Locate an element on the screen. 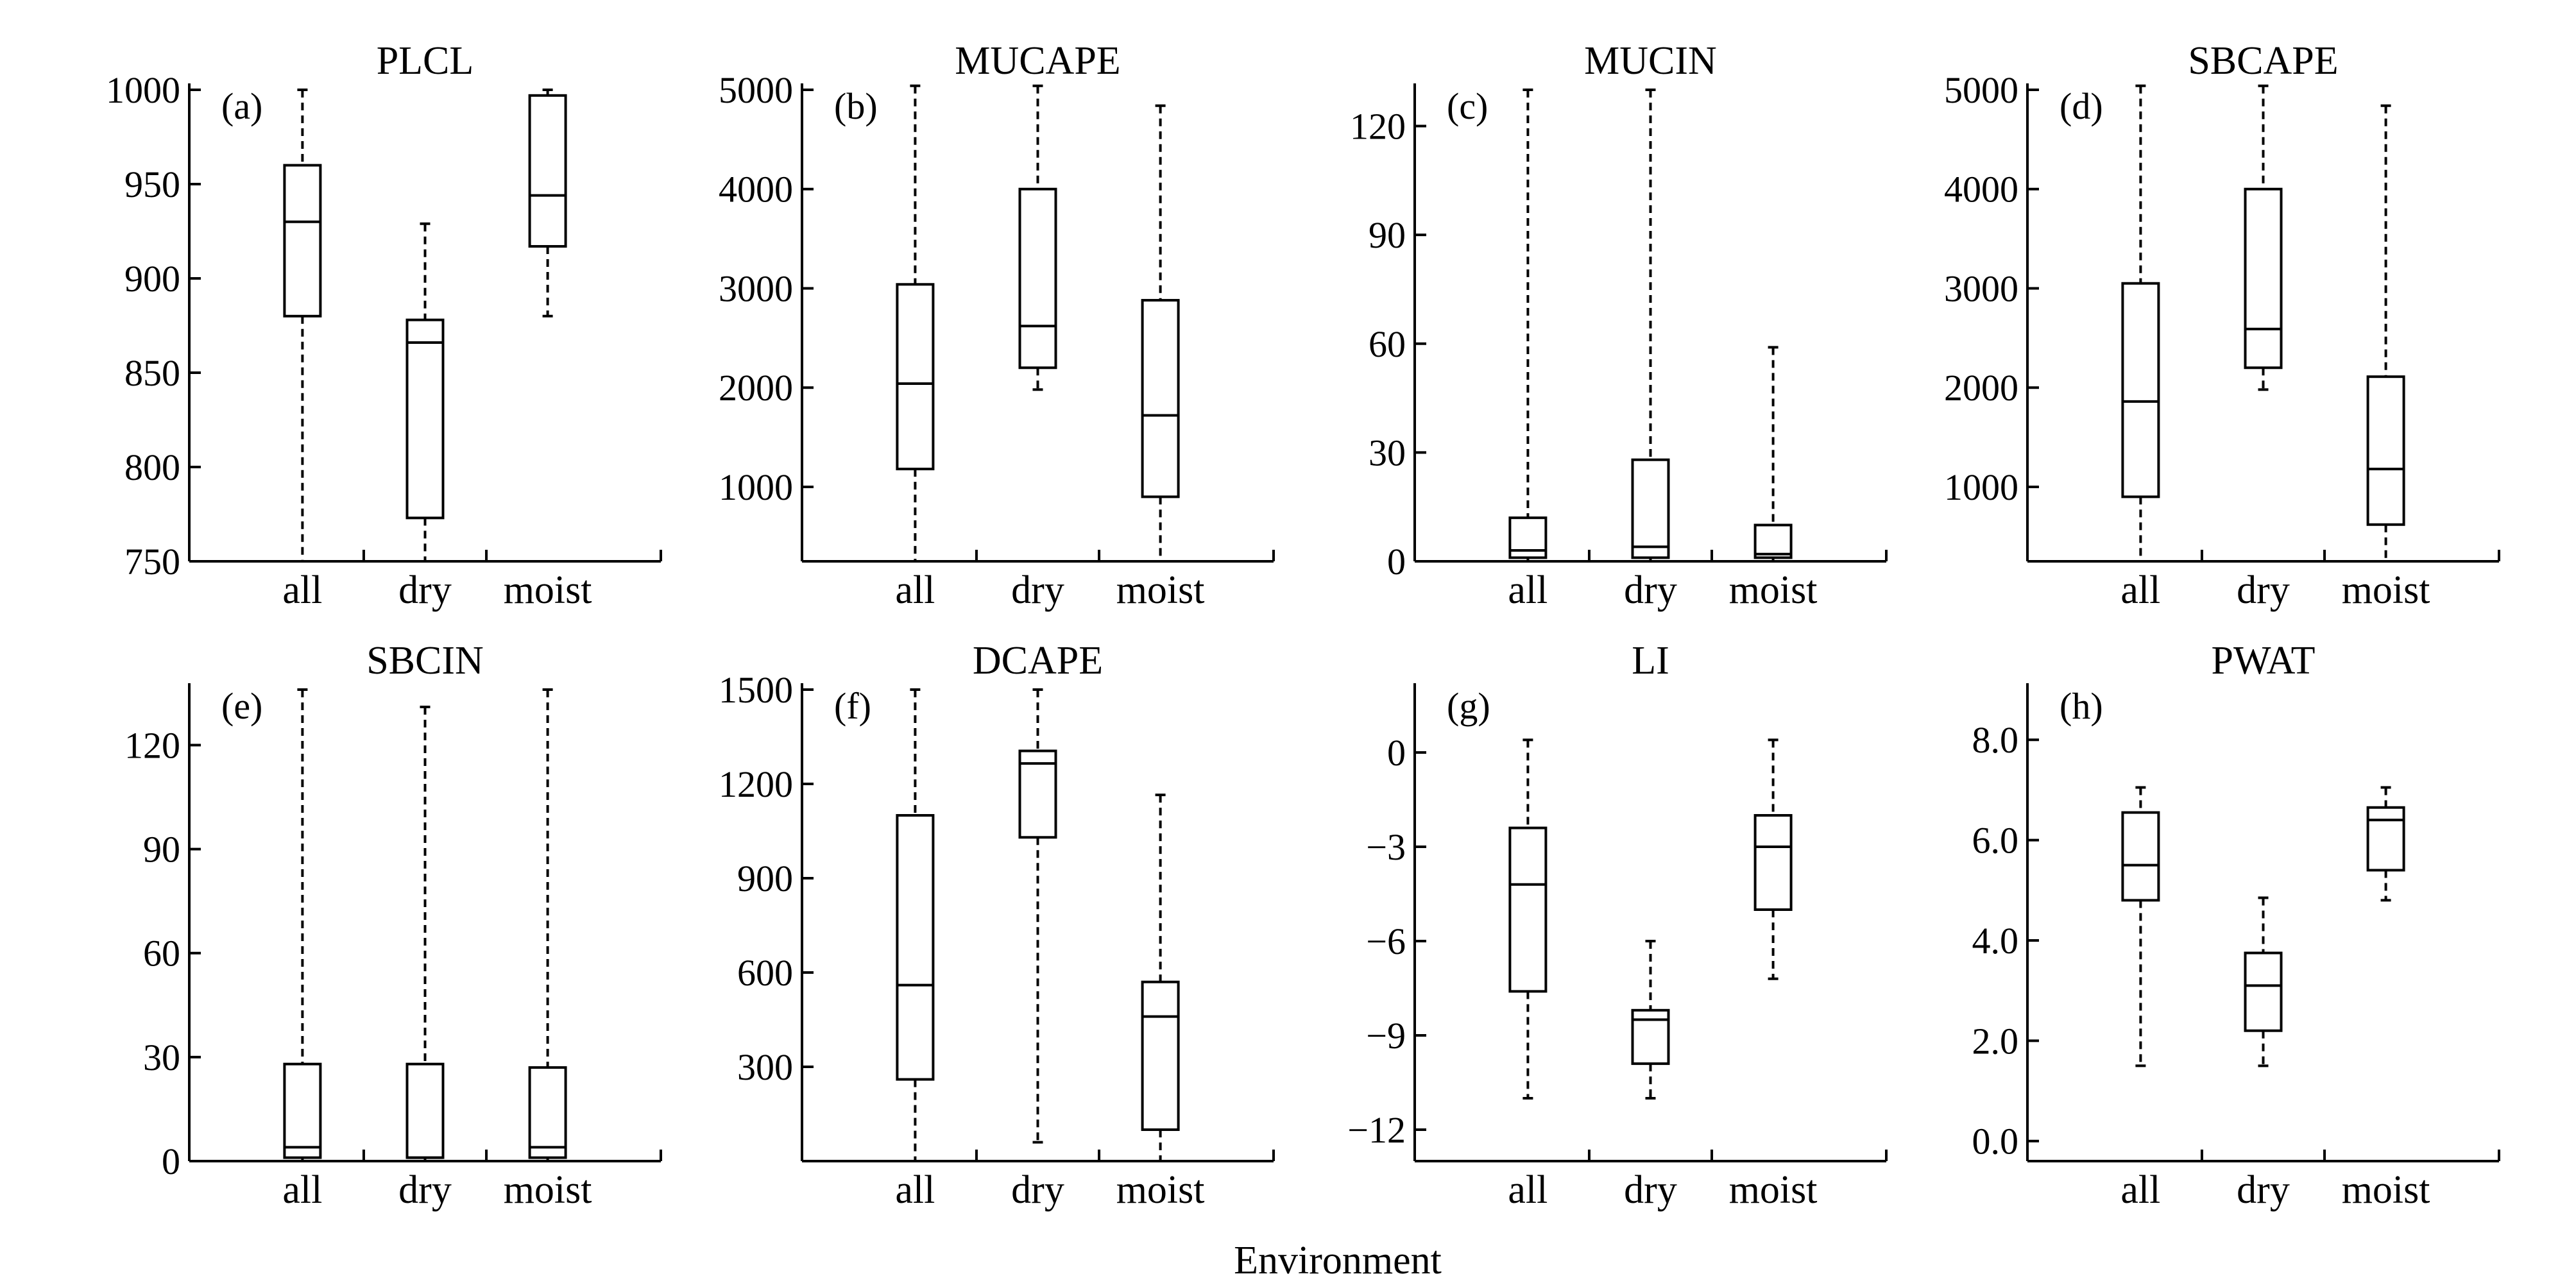 The width and height of the screenshot is (2576, 1283). panel-title: PLCL is located at coordinates (425, 61).